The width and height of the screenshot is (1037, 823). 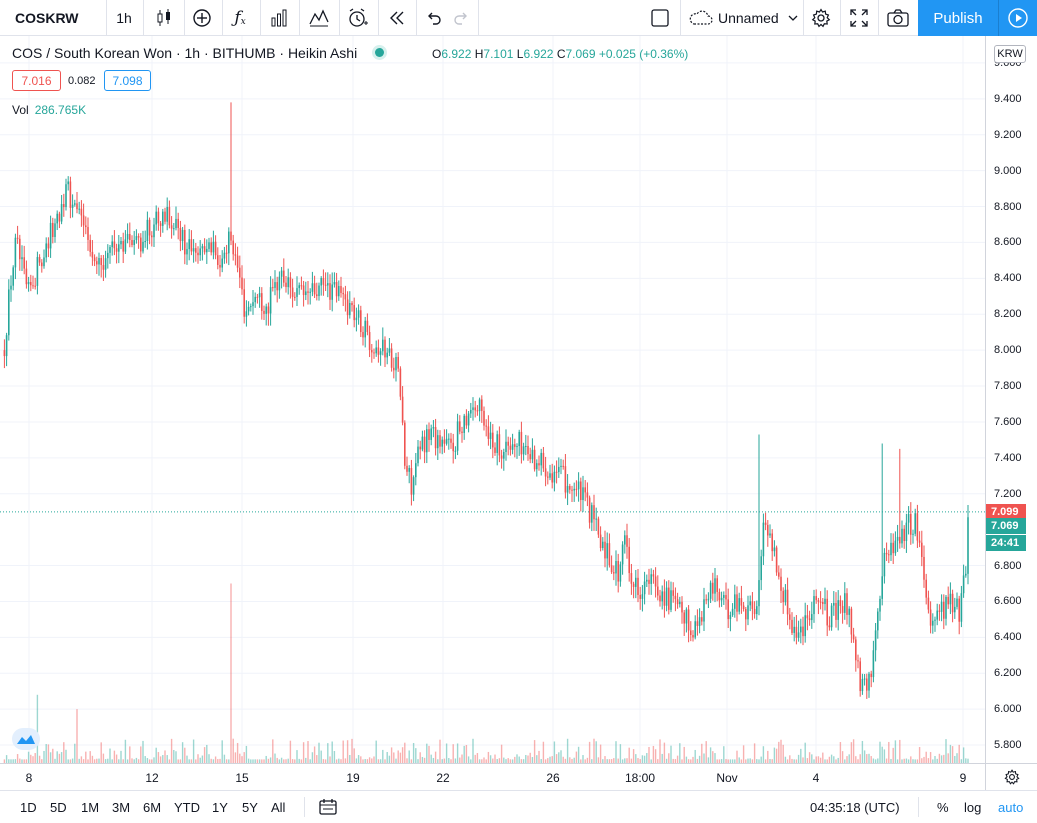 I want to click on time-axis: 8 12 15 19 22 26 18:00 Nov 4 9, so click(x=492, y=776).